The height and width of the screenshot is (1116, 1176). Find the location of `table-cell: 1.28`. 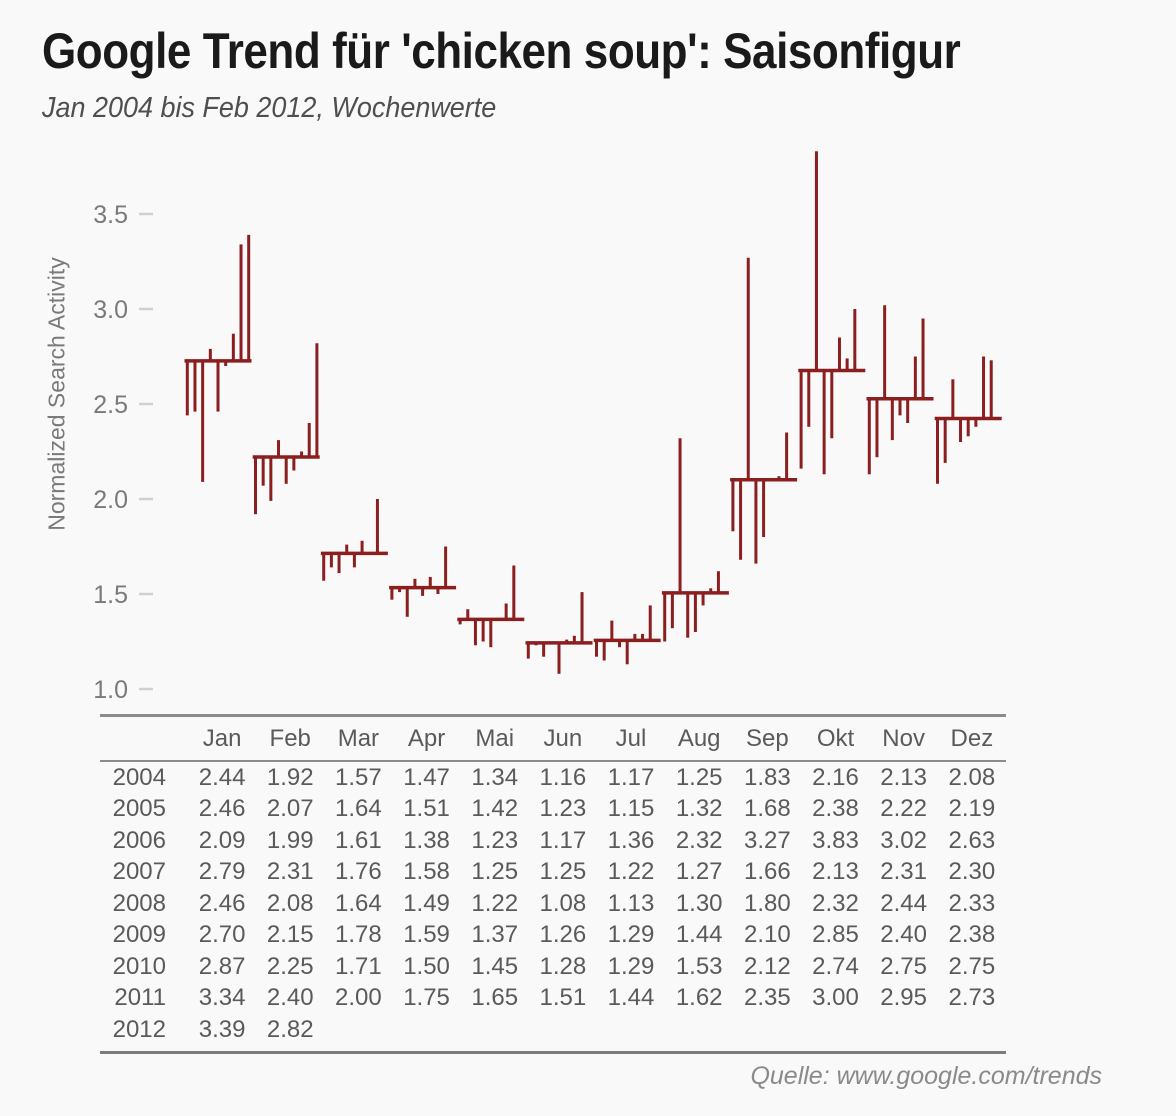

table-cell: 1.28 is located at coordinates (563, 966).